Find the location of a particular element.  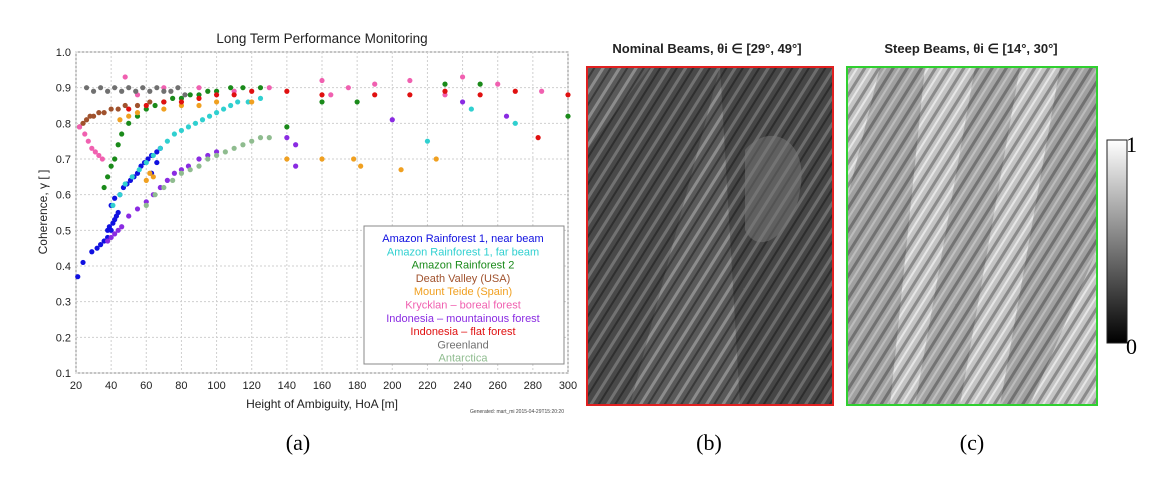

x-tick-label: 40 is located at coordinates (111, 386).